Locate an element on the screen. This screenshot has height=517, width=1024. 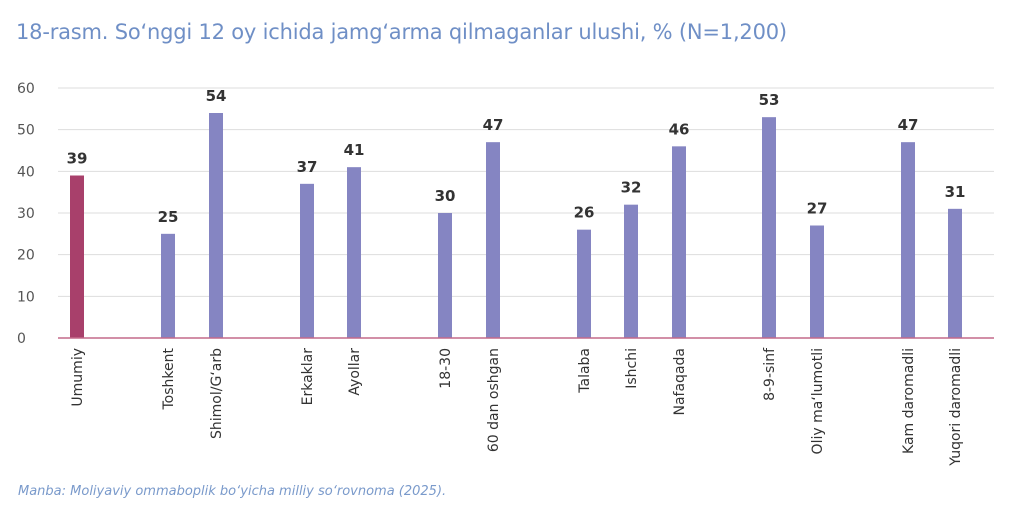
data-label: 32 is located at coordinates (631, 188).